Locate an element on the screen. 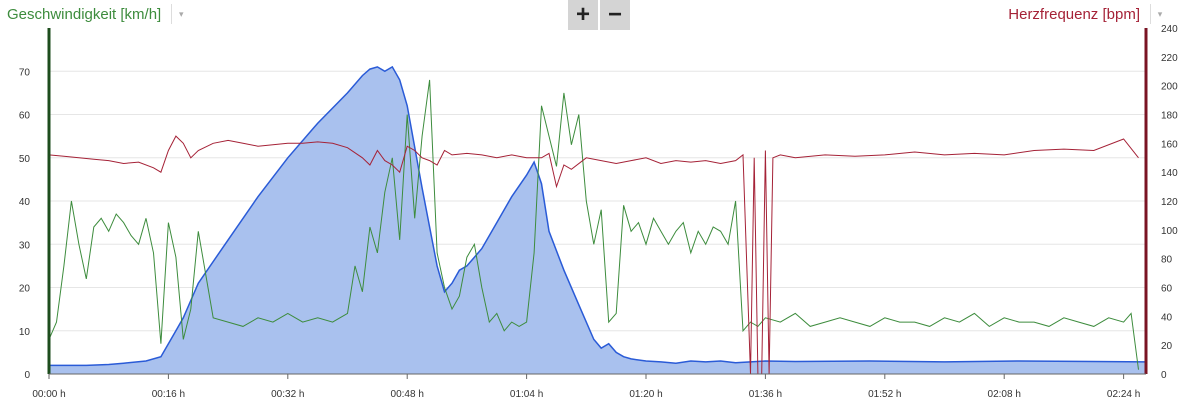  right-tick-label: 120 is located at coordinates (1169, 202).